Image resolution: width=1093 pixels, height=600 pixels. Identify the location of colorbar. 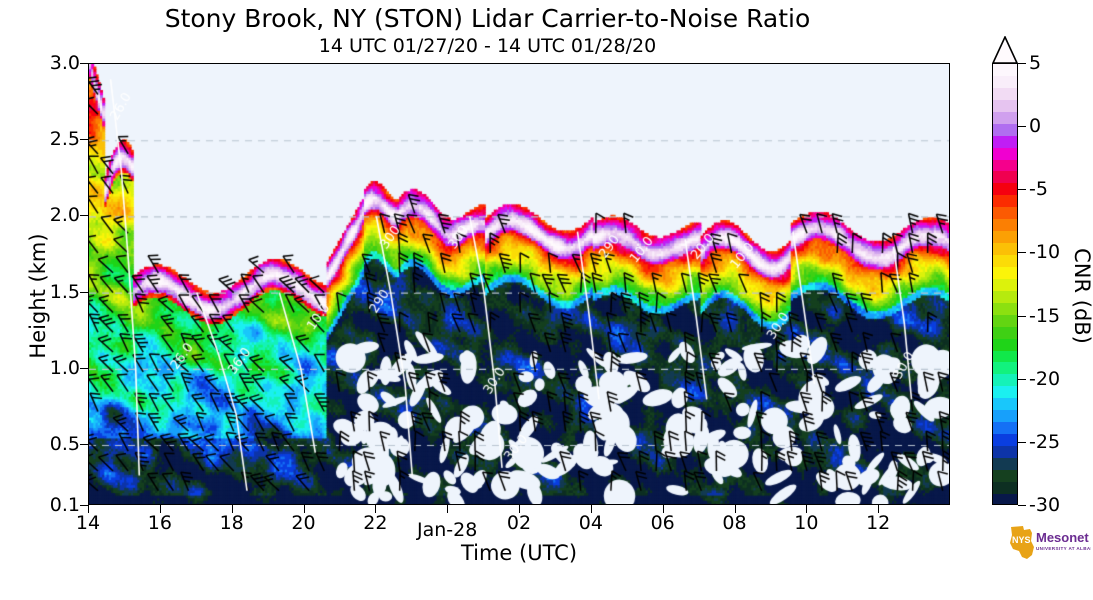
(1005, 270).